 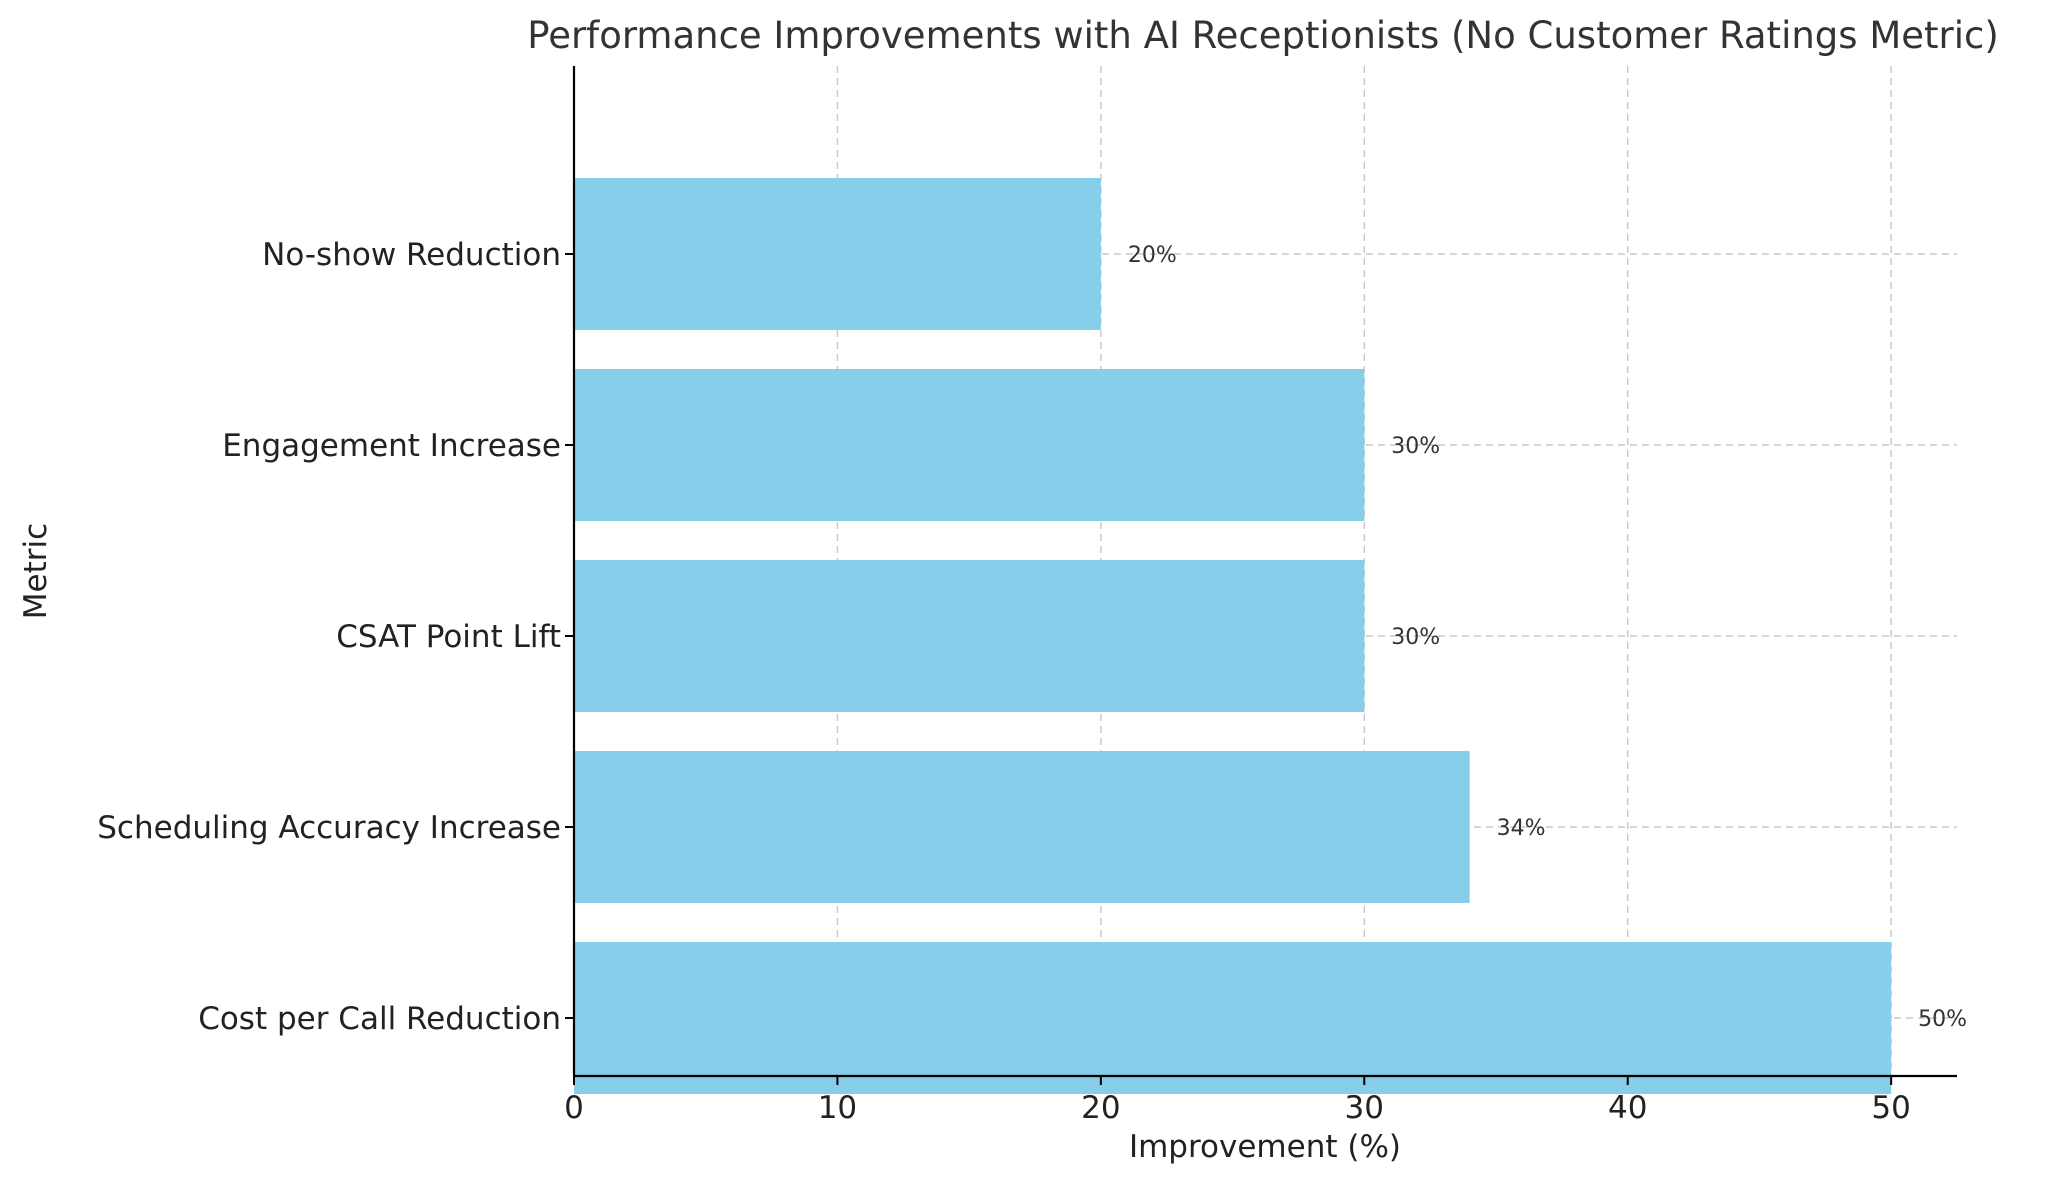 What do you see at coordinates (36, 571) in the screenshot?
I see `y-axis-label: Metric` at bounding box center [36, 571].